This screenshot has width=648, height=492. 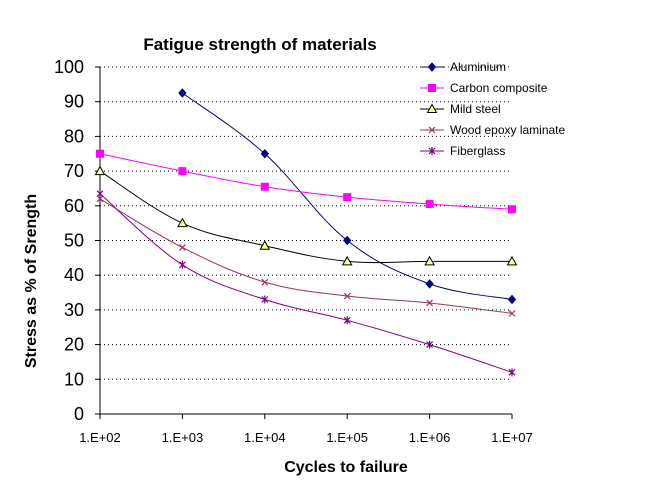 I want to click on y-tick-label: 30, so click(x=74, y=310).